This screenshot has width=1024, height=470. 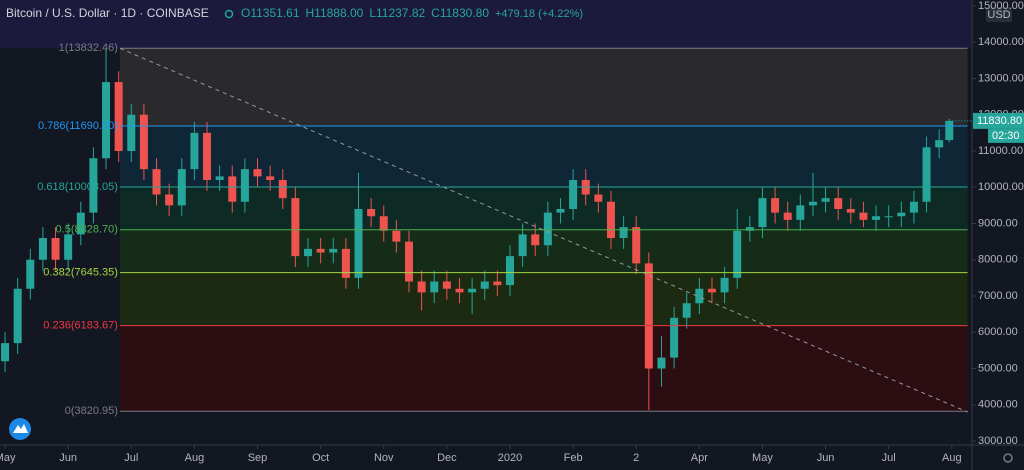 What do you see at coordinates (998, 260) in the screenshot?
I see `y-tick-label: 8000.00` at bounding box center [998, 260].